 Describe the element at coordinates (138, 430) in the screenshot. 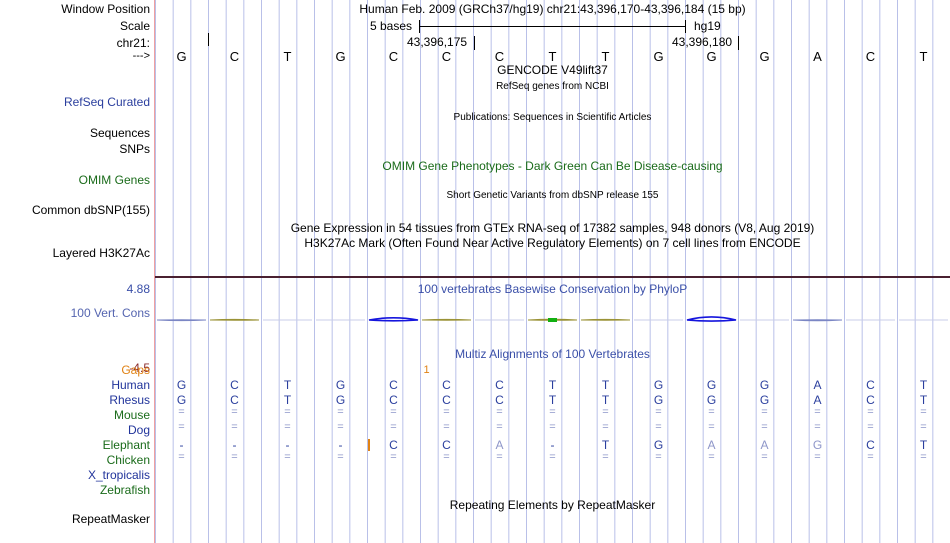

I see `species-label-dog: Dog` at that location.